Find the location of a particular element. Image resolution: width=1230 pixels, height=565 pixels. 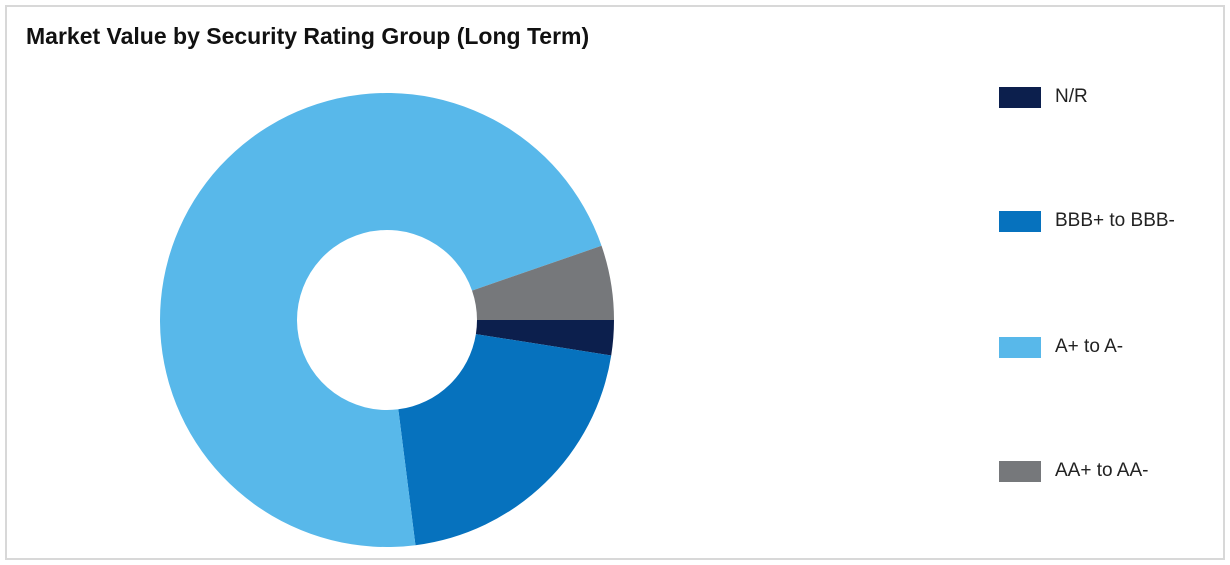

legend-label: N/R is located at coordinates (1071, 96).